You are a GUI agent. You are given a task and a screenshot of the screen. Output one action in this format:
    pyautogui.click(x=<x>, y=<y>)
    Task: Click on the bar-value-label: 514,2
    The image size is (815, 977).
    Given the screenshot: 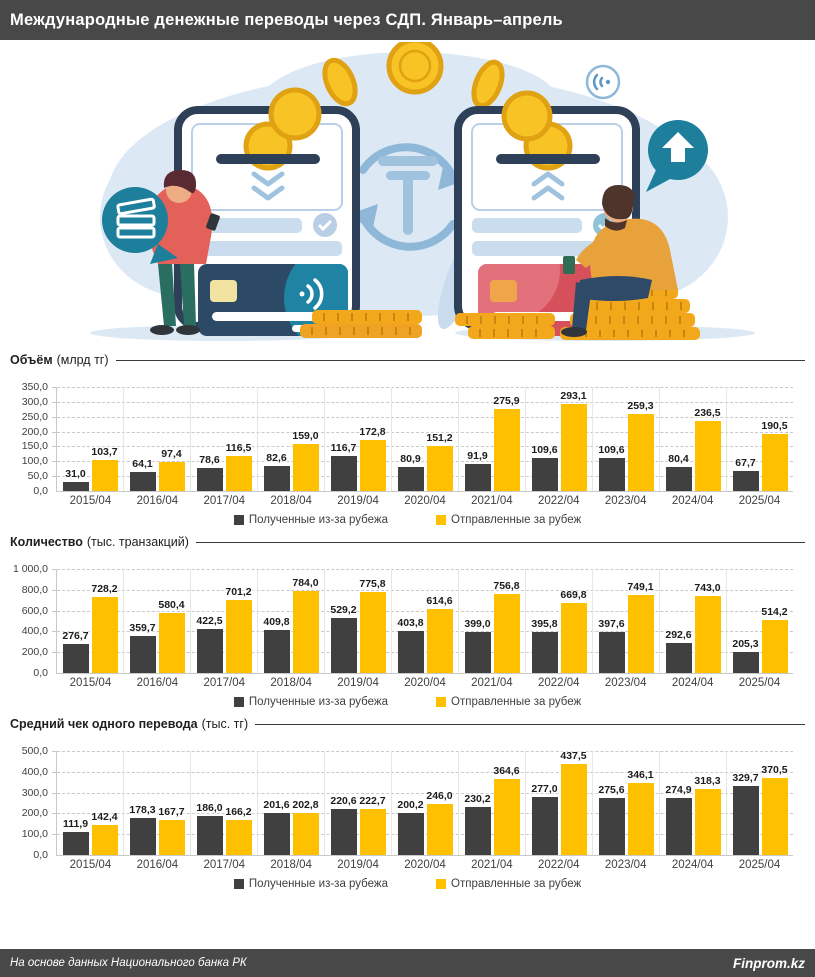 What is the action you would take?
    pyautogui.click(x=774, y=611)
    